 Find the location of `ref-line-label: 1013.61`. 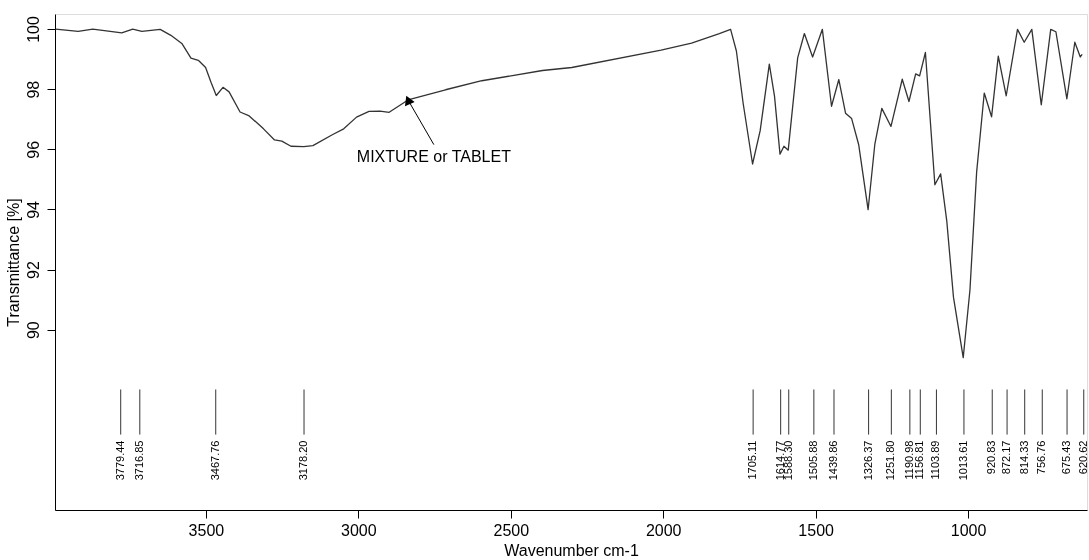

ref-line-label: 1013.61 is located at coordinates (962, 460).